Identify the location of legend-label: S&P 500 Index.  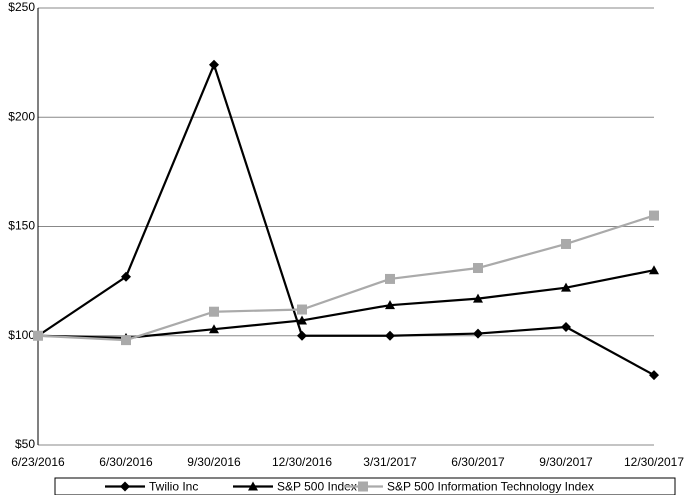
(317, 487).